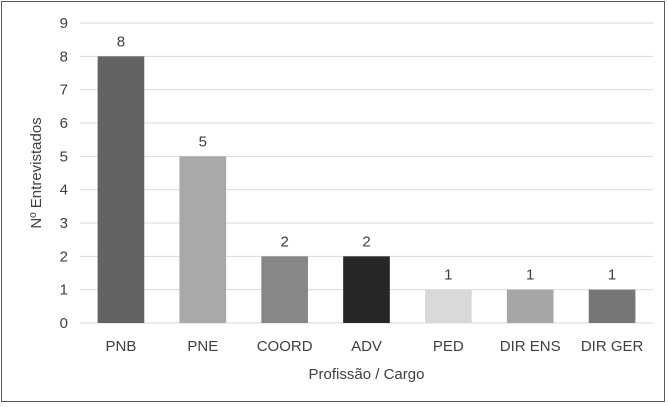 The image size is (668, 407). What do you see at coordinates (366, 289) in the screenshot?
I see `bar-adv` at bounding box center [366, 289].